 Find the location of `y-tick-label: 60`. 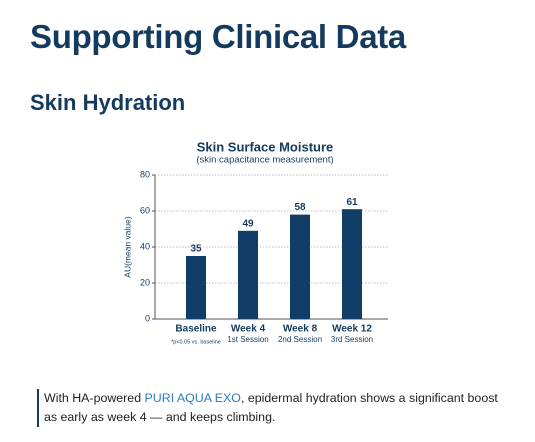

y-tick-label: 60 is located at coordinates (145, 210).